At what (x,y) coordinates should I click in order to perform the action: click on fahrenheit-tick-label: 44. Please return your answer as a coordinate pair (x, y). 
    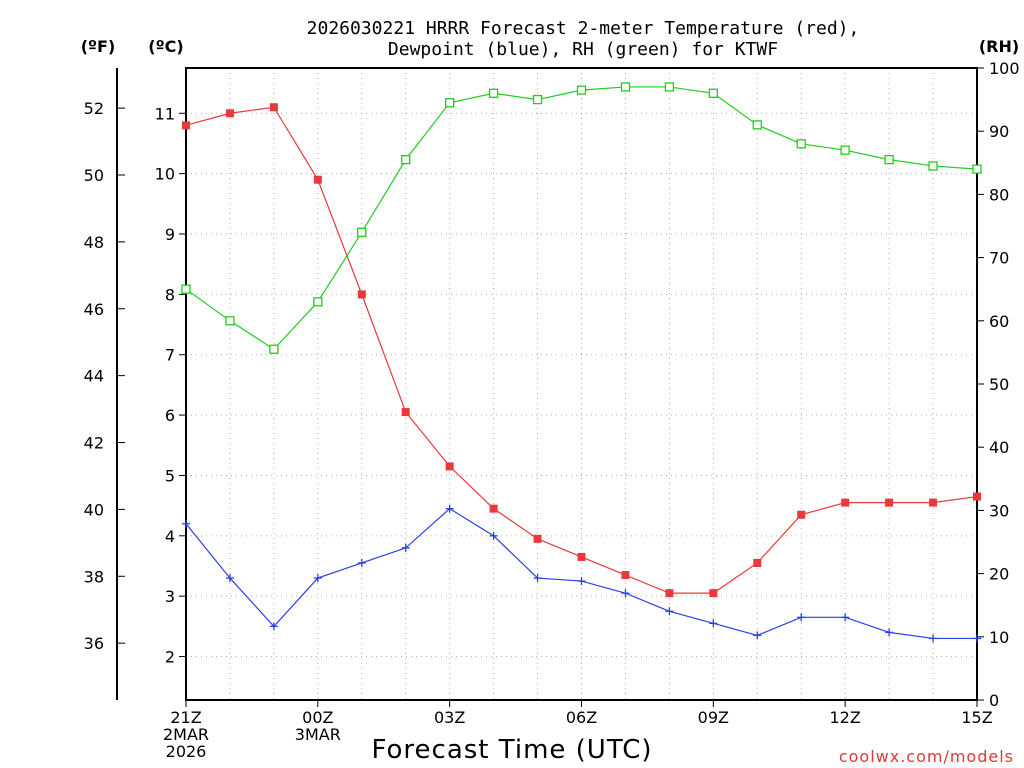
    Looking at the image, I should click on (94, 376).